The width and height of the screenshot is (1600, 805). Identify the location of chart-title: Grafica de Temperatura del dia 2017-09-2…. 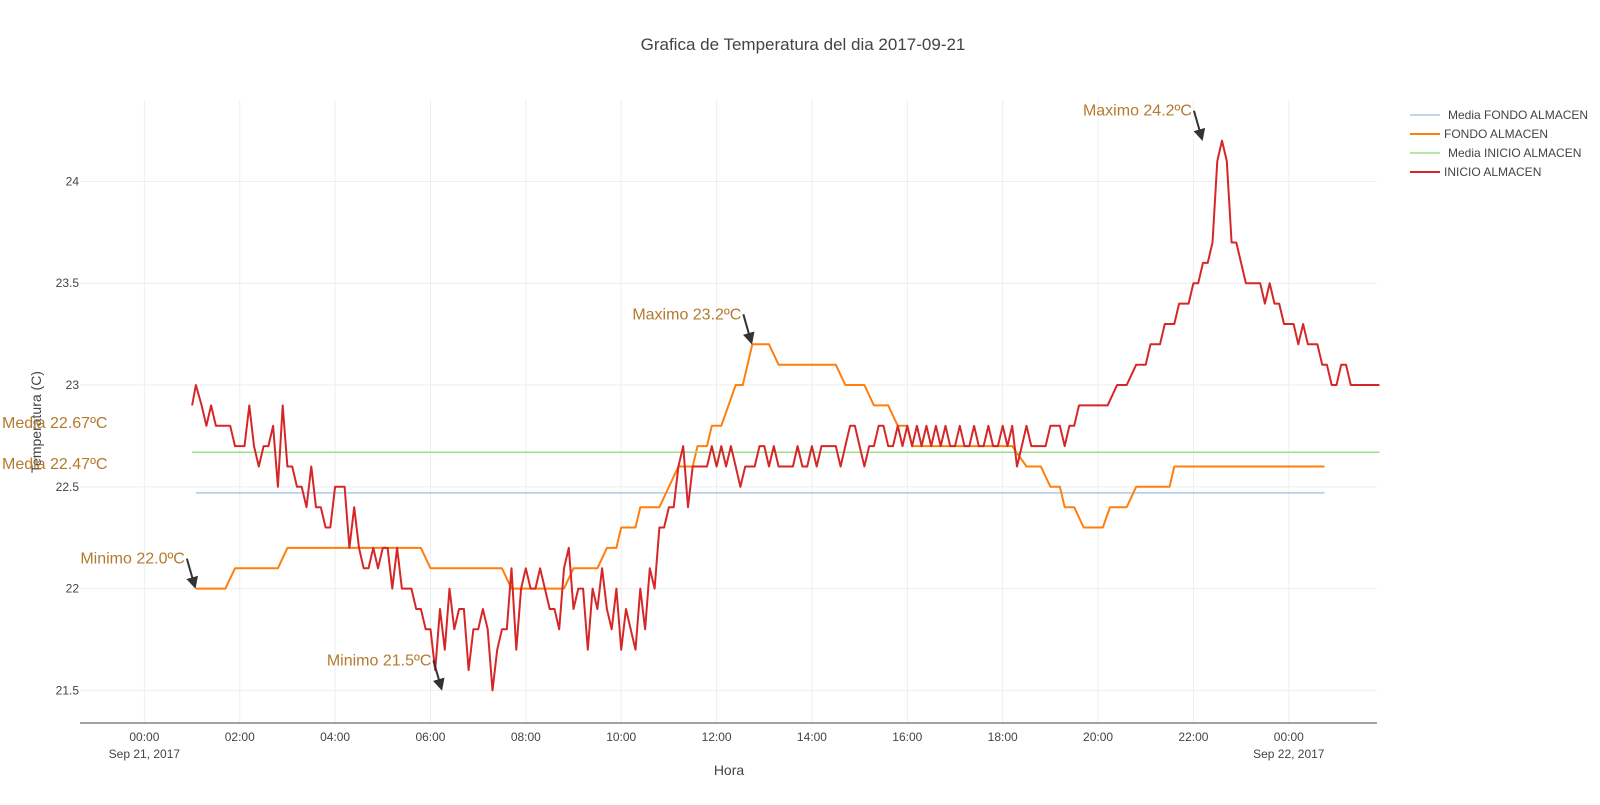
(803, 44).